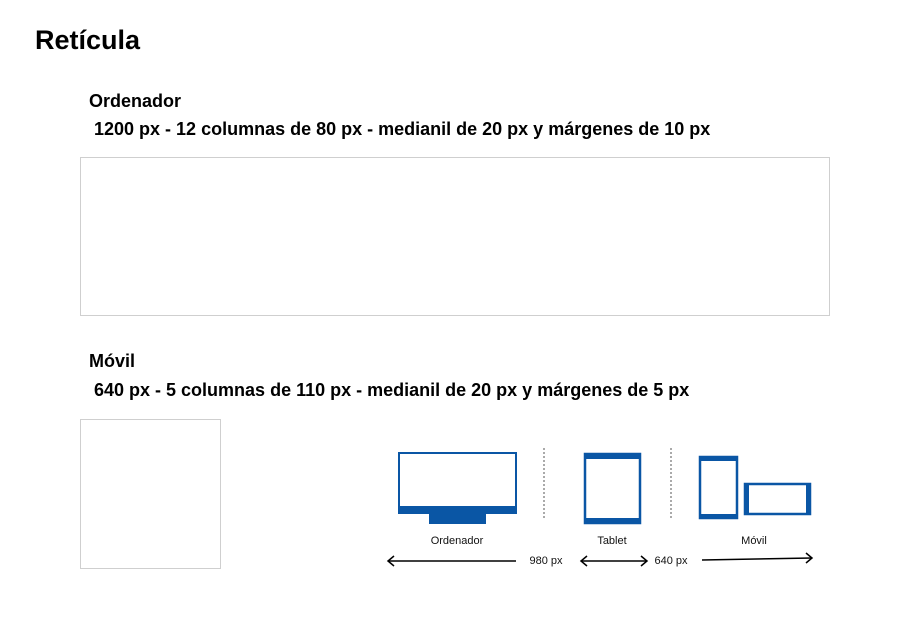 The height and width of the screenshot is (626, 909). I want to click on monitor-icon, so click(457, 488).